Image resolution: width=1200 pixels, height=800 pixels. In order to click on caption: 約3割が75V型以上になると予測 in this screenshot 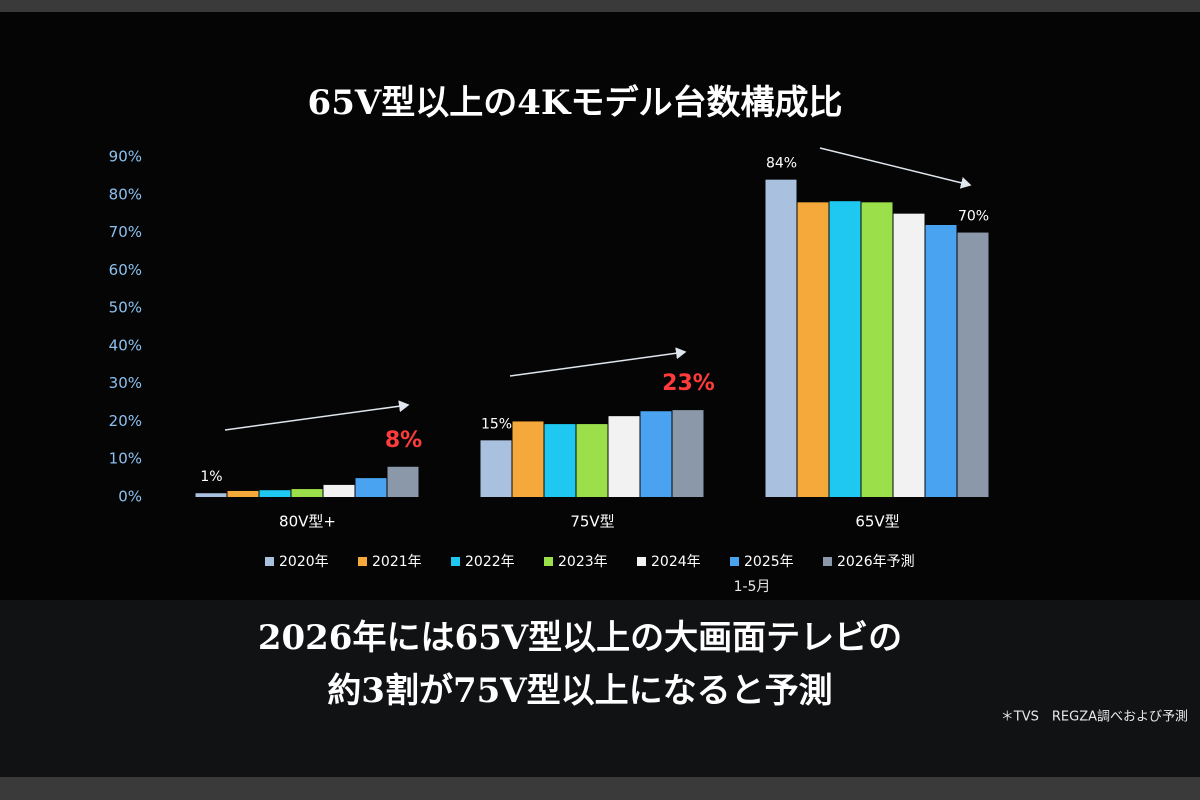, I will do `click(579, 691)`.